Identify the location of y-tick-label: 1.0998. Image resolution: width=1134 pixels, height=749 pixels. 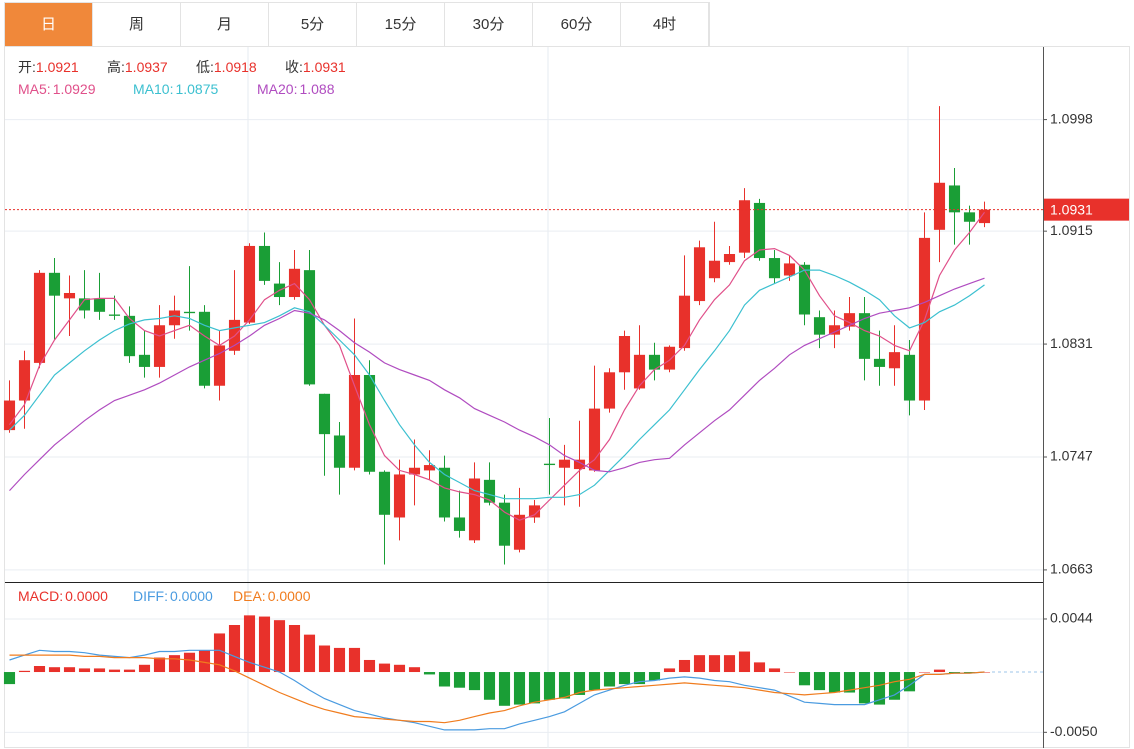
(1071, 118).